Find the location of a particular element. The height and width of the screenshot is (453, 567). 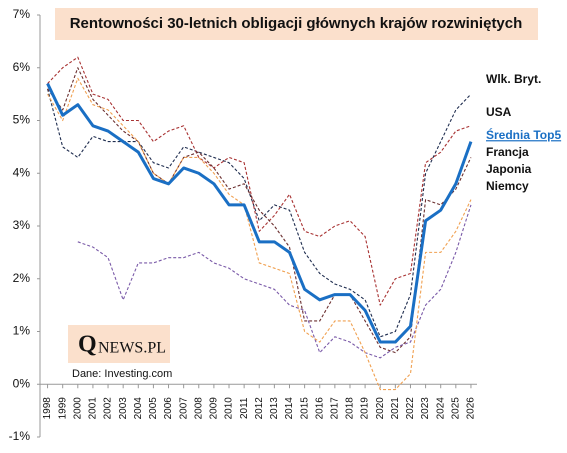

x-tick-label: 2010 is located at coordinates (229, 408).